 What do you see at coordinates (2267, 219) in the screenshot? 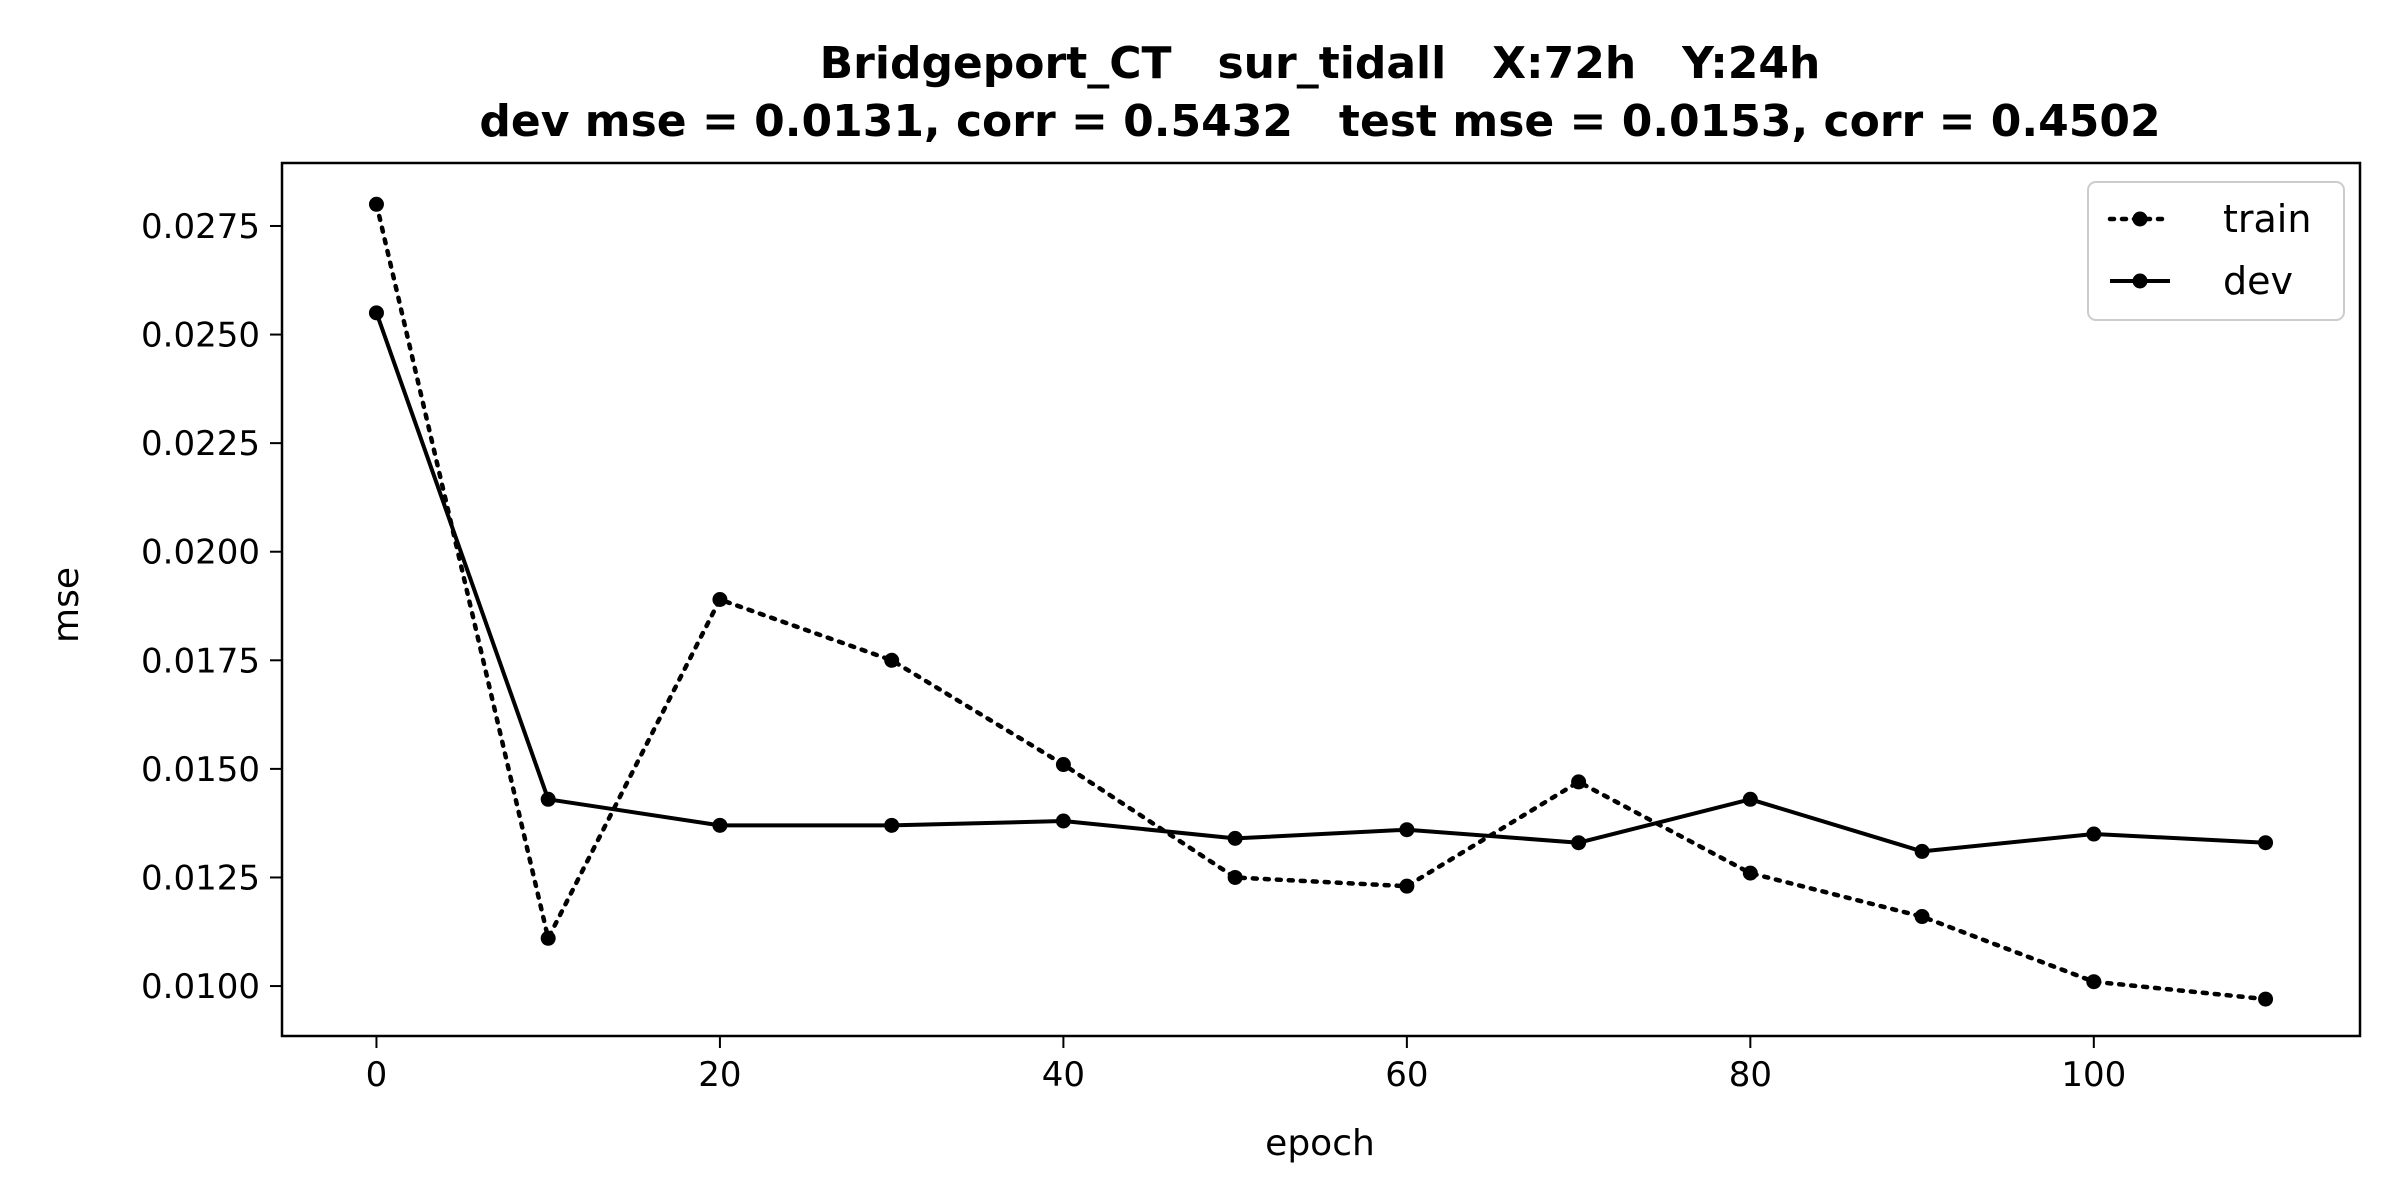
I see `legend-label-train: train` at bounding box center [2267, 219].